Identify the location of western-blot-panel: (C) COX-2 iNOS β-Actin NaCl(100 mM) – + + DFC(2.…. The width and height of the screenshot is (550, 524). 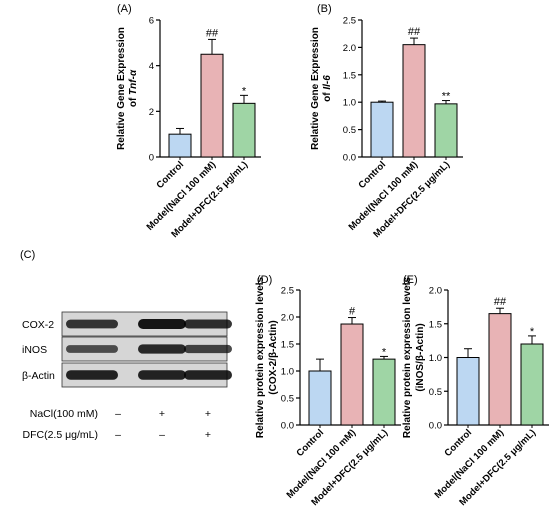
(126, 345).